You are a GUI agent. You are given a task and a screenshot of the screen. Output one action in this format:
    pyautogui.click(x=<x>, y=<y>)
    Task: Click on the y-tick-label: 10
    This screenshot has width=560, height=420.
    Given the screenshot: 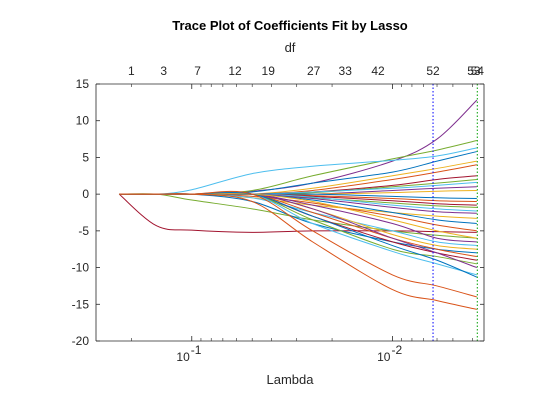 What is the action you would take?
    pyautogui.click(x=83, y=121)
    